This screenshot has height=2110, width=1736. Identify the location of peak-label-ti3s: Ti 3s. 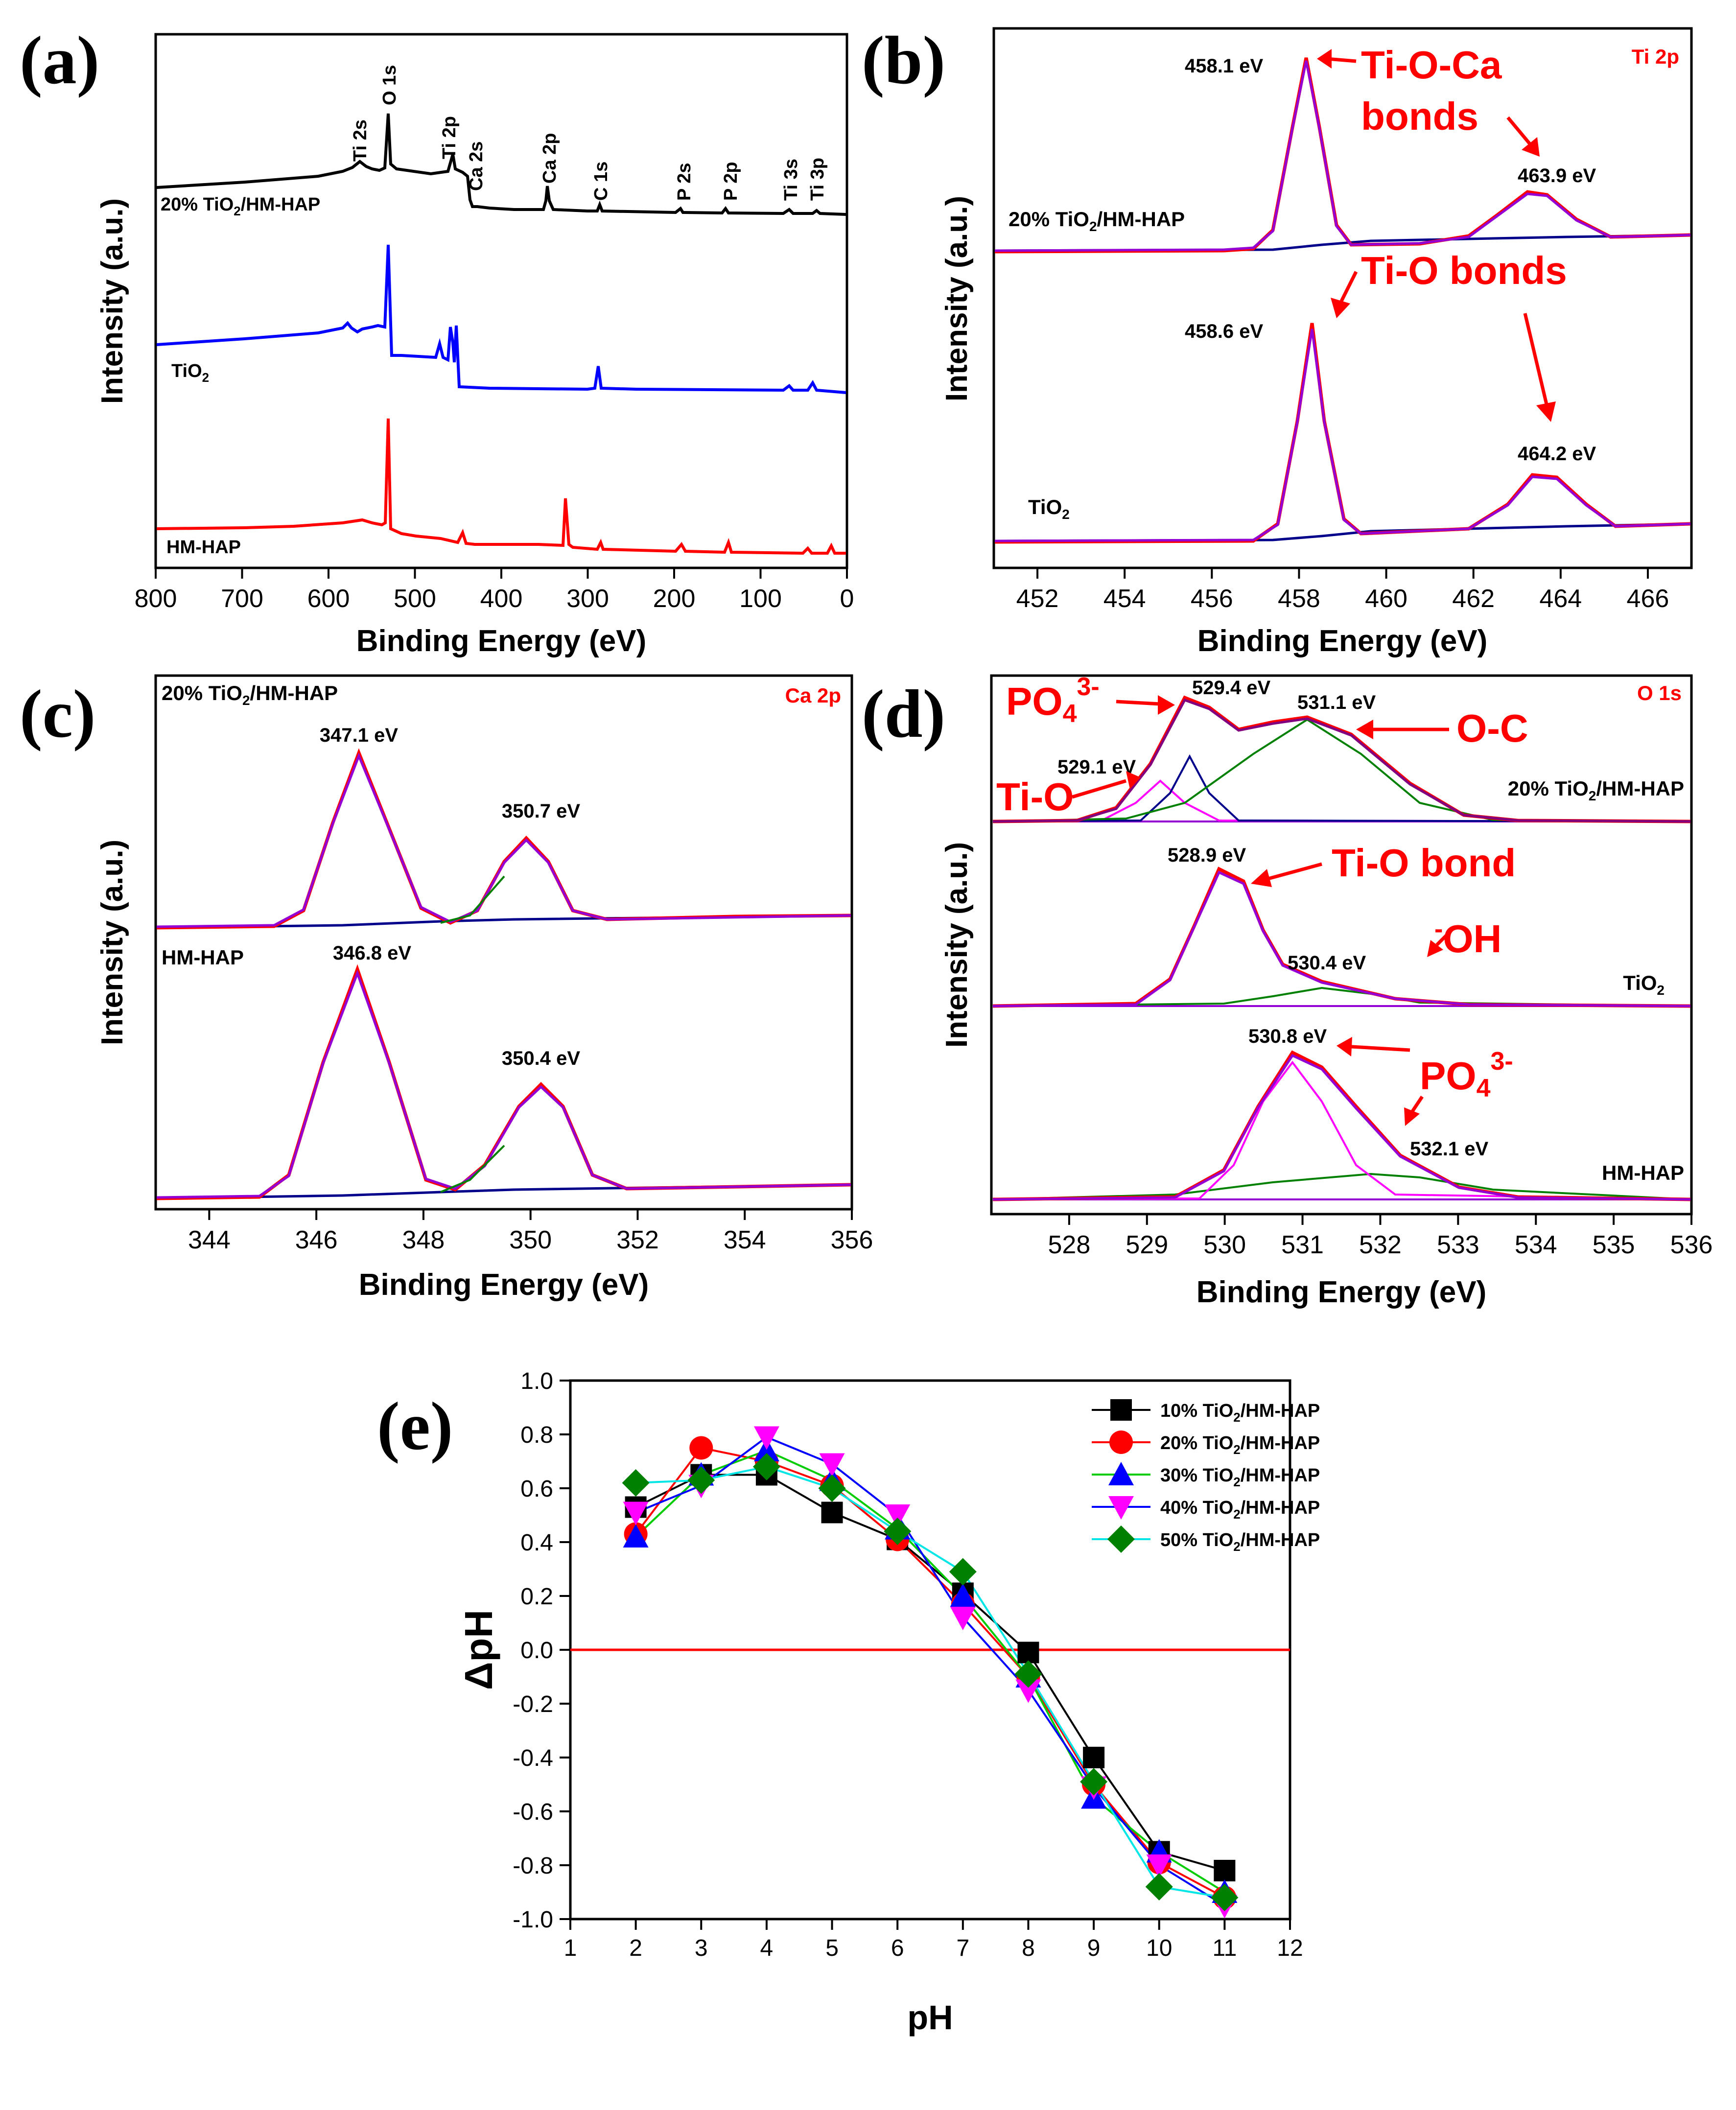
(791, 180).